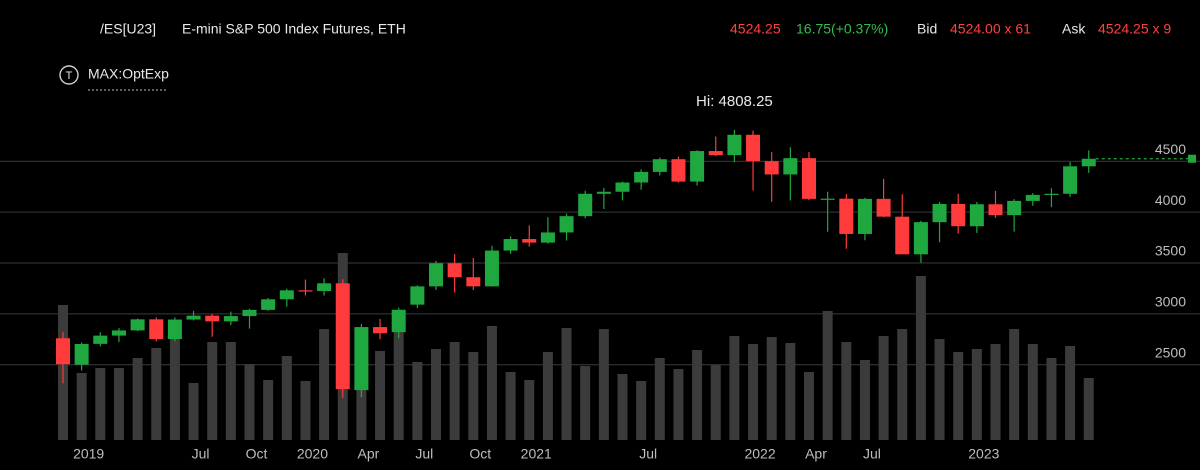  What do you see at coordinates (1074, 29) in the screenshot?
I see `ask-label: Ask` at bounding box center [1074, 29].